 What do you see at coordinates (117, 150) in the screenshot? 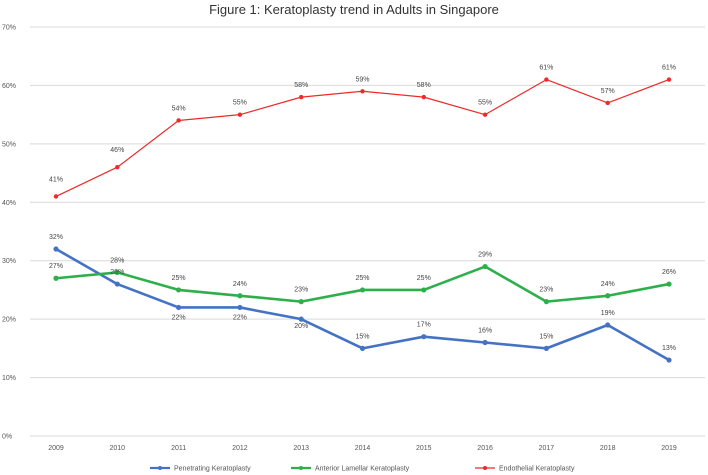
I see `data-label: 46%` at bounding box center [117, 150].